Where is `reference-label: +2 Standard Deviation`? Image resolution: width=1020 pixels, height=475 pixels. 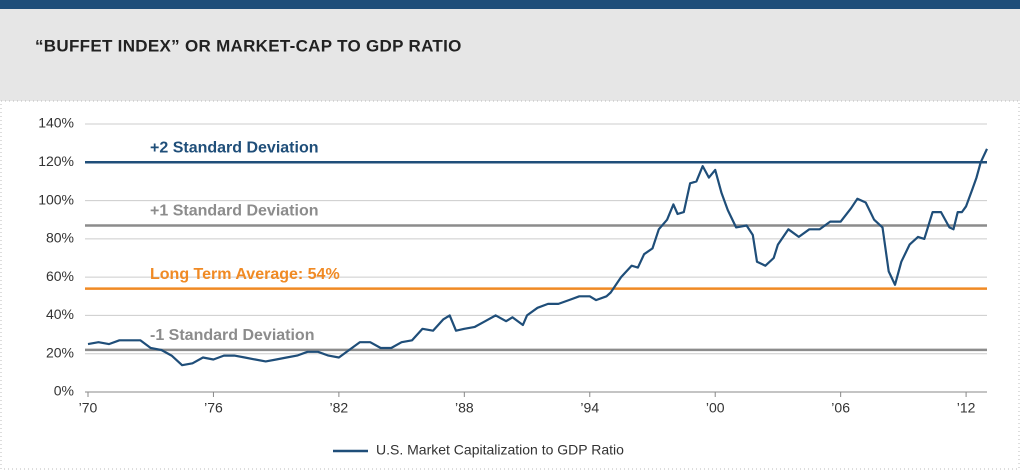
reference-label: +2 Standard Deviation is located at coordinates (234, 148).